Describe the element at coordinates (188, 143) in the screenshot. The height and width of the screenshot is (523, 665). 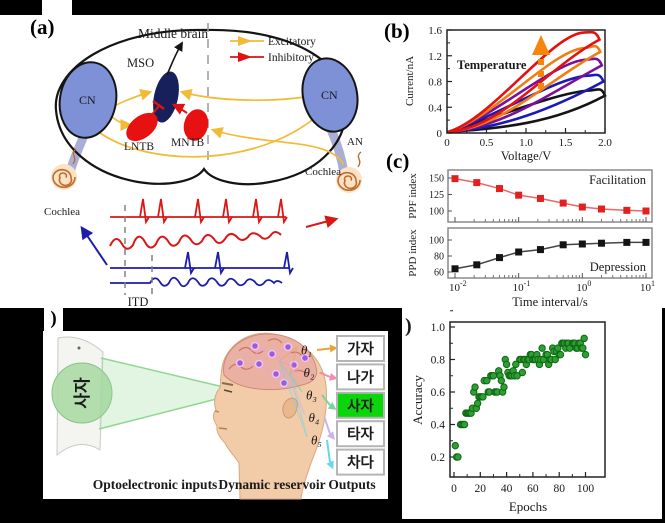
I see `mntb-label: MNTB` at that location.